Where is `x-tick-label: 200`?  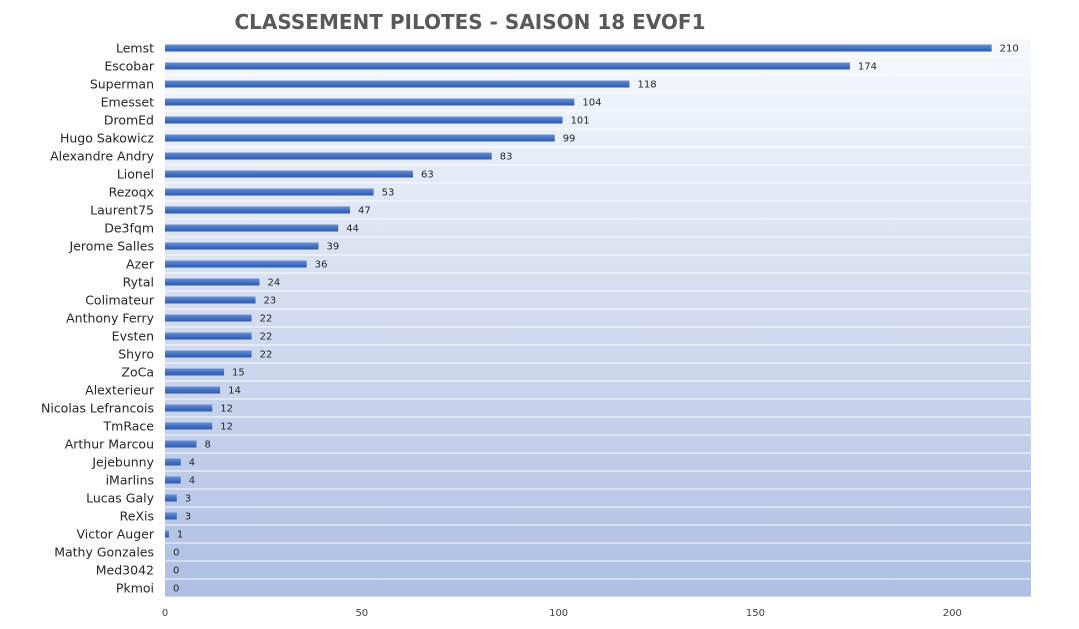 x-tick-label: 200 is located at coordinates (952, 613).